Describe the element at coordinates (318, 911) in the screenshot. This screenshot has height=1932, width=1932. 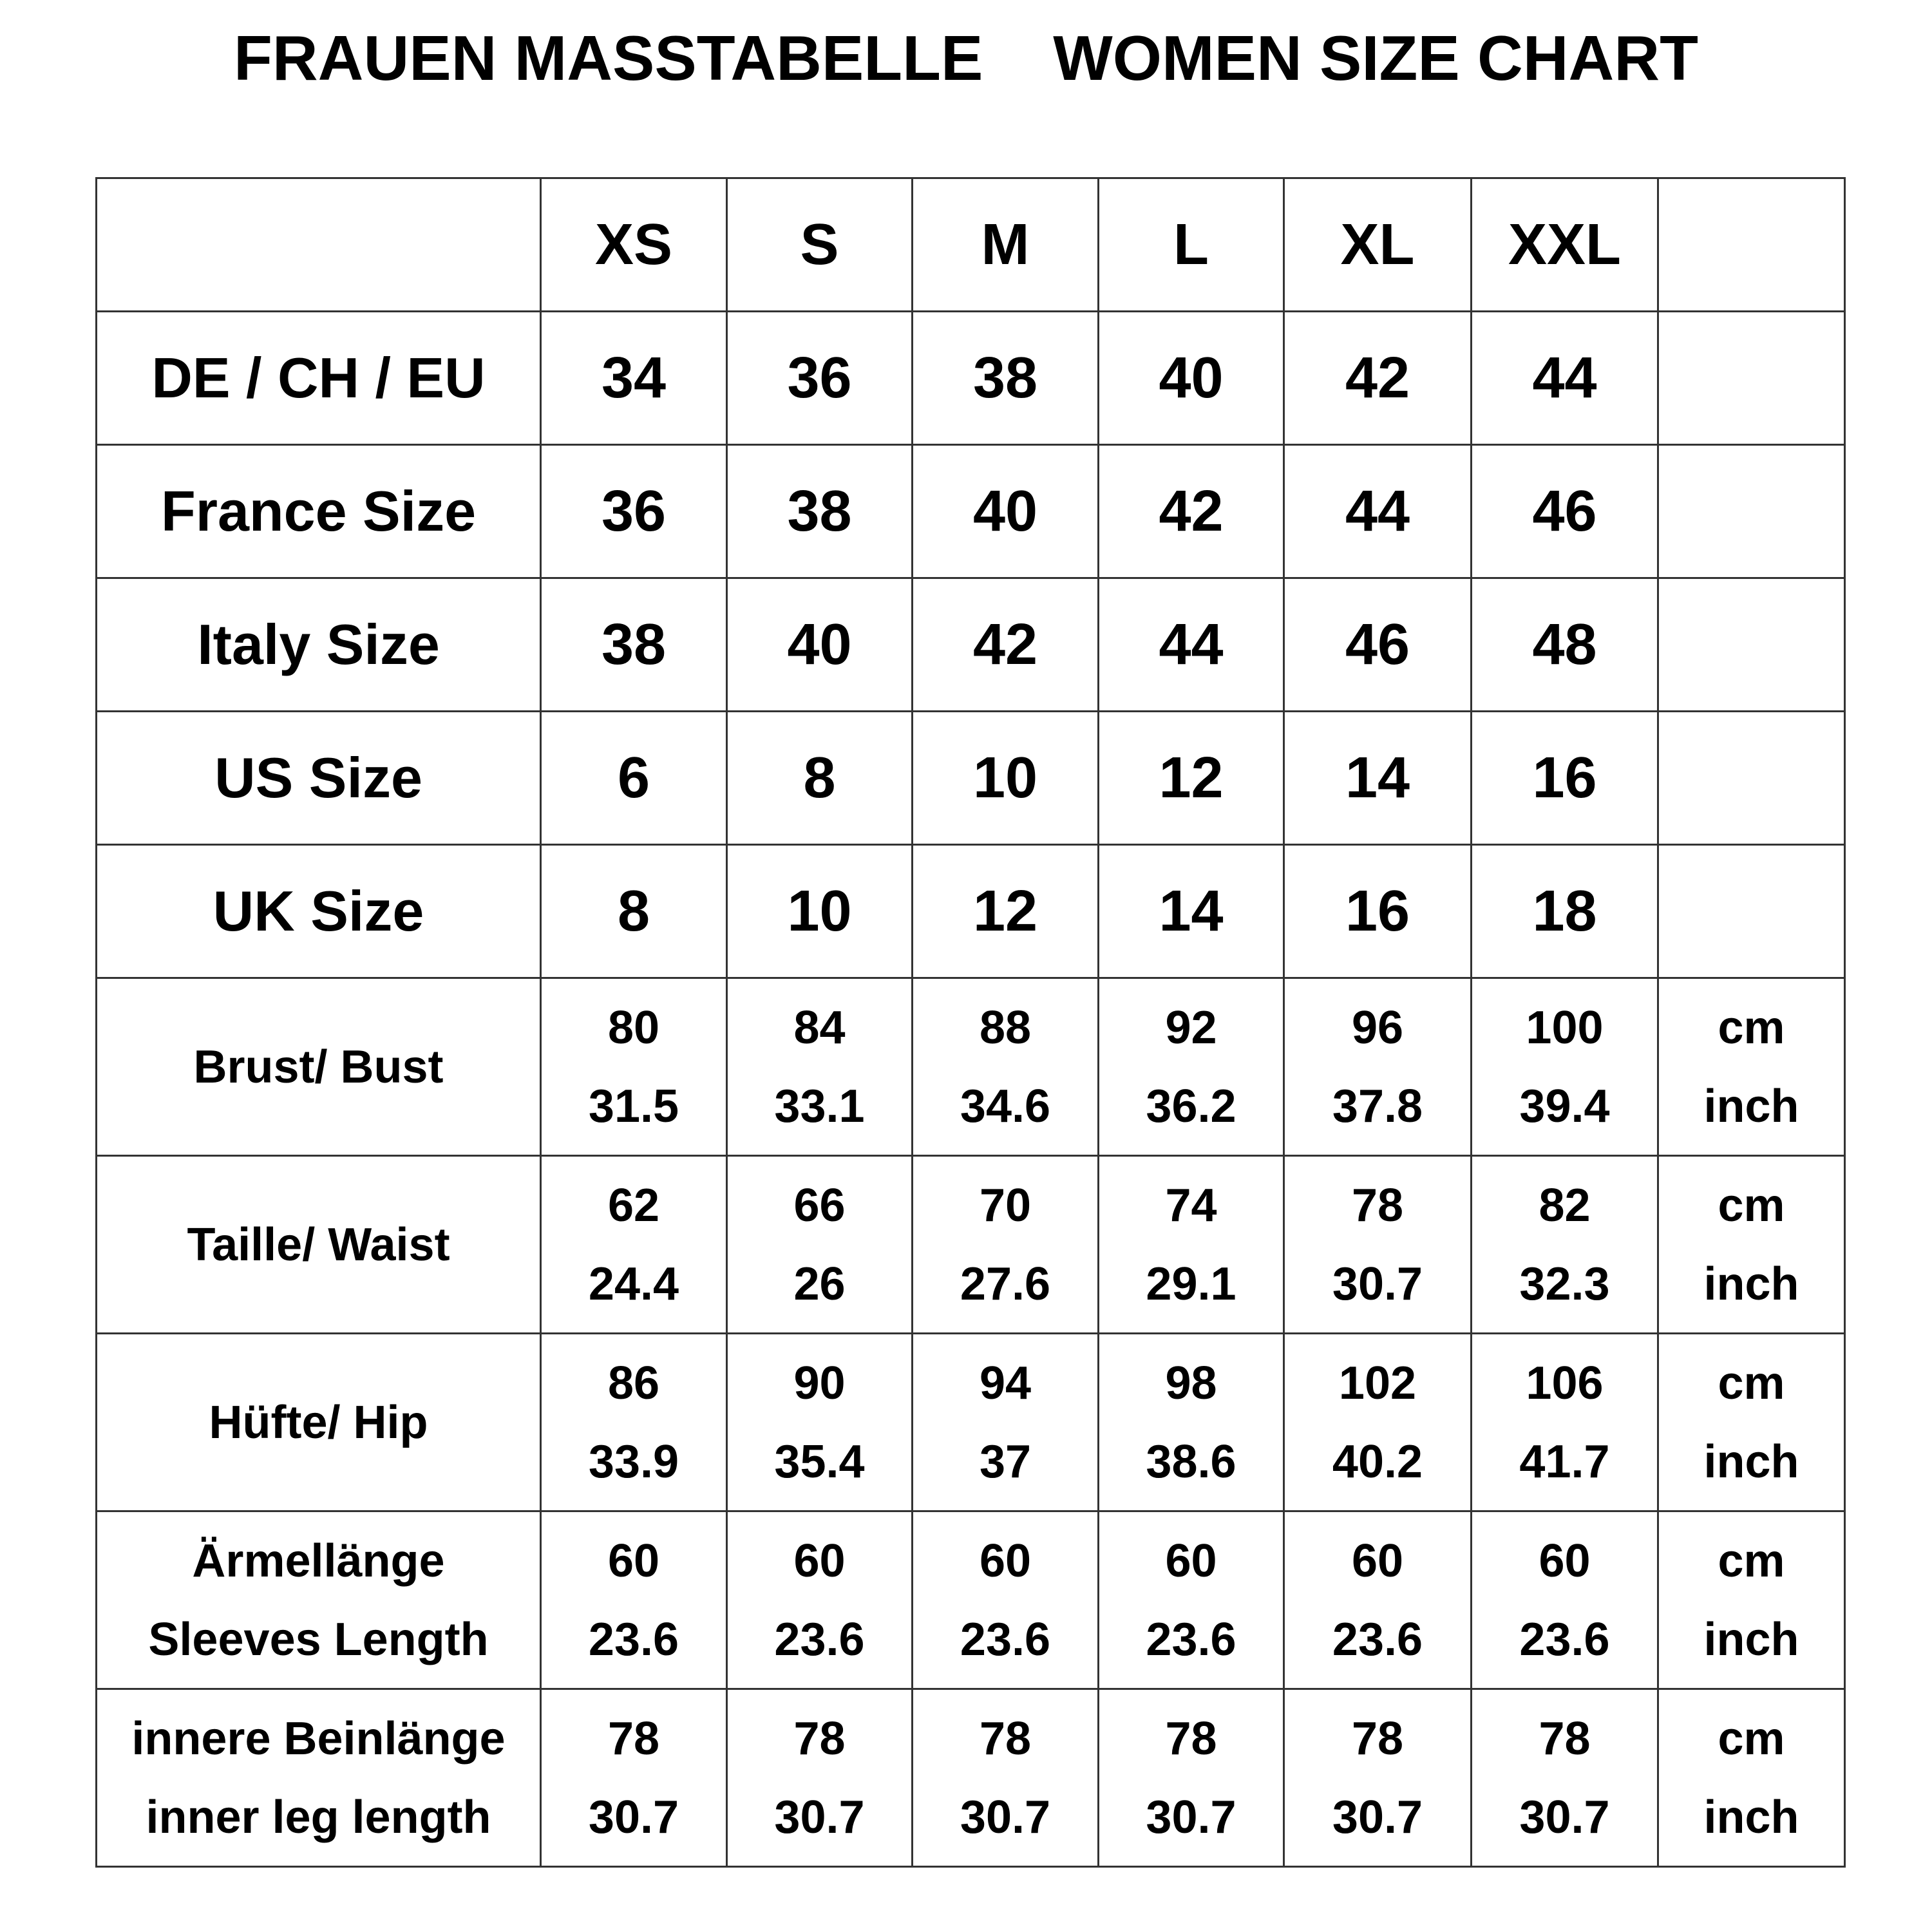
I see `row-label: UK Size` at that location.